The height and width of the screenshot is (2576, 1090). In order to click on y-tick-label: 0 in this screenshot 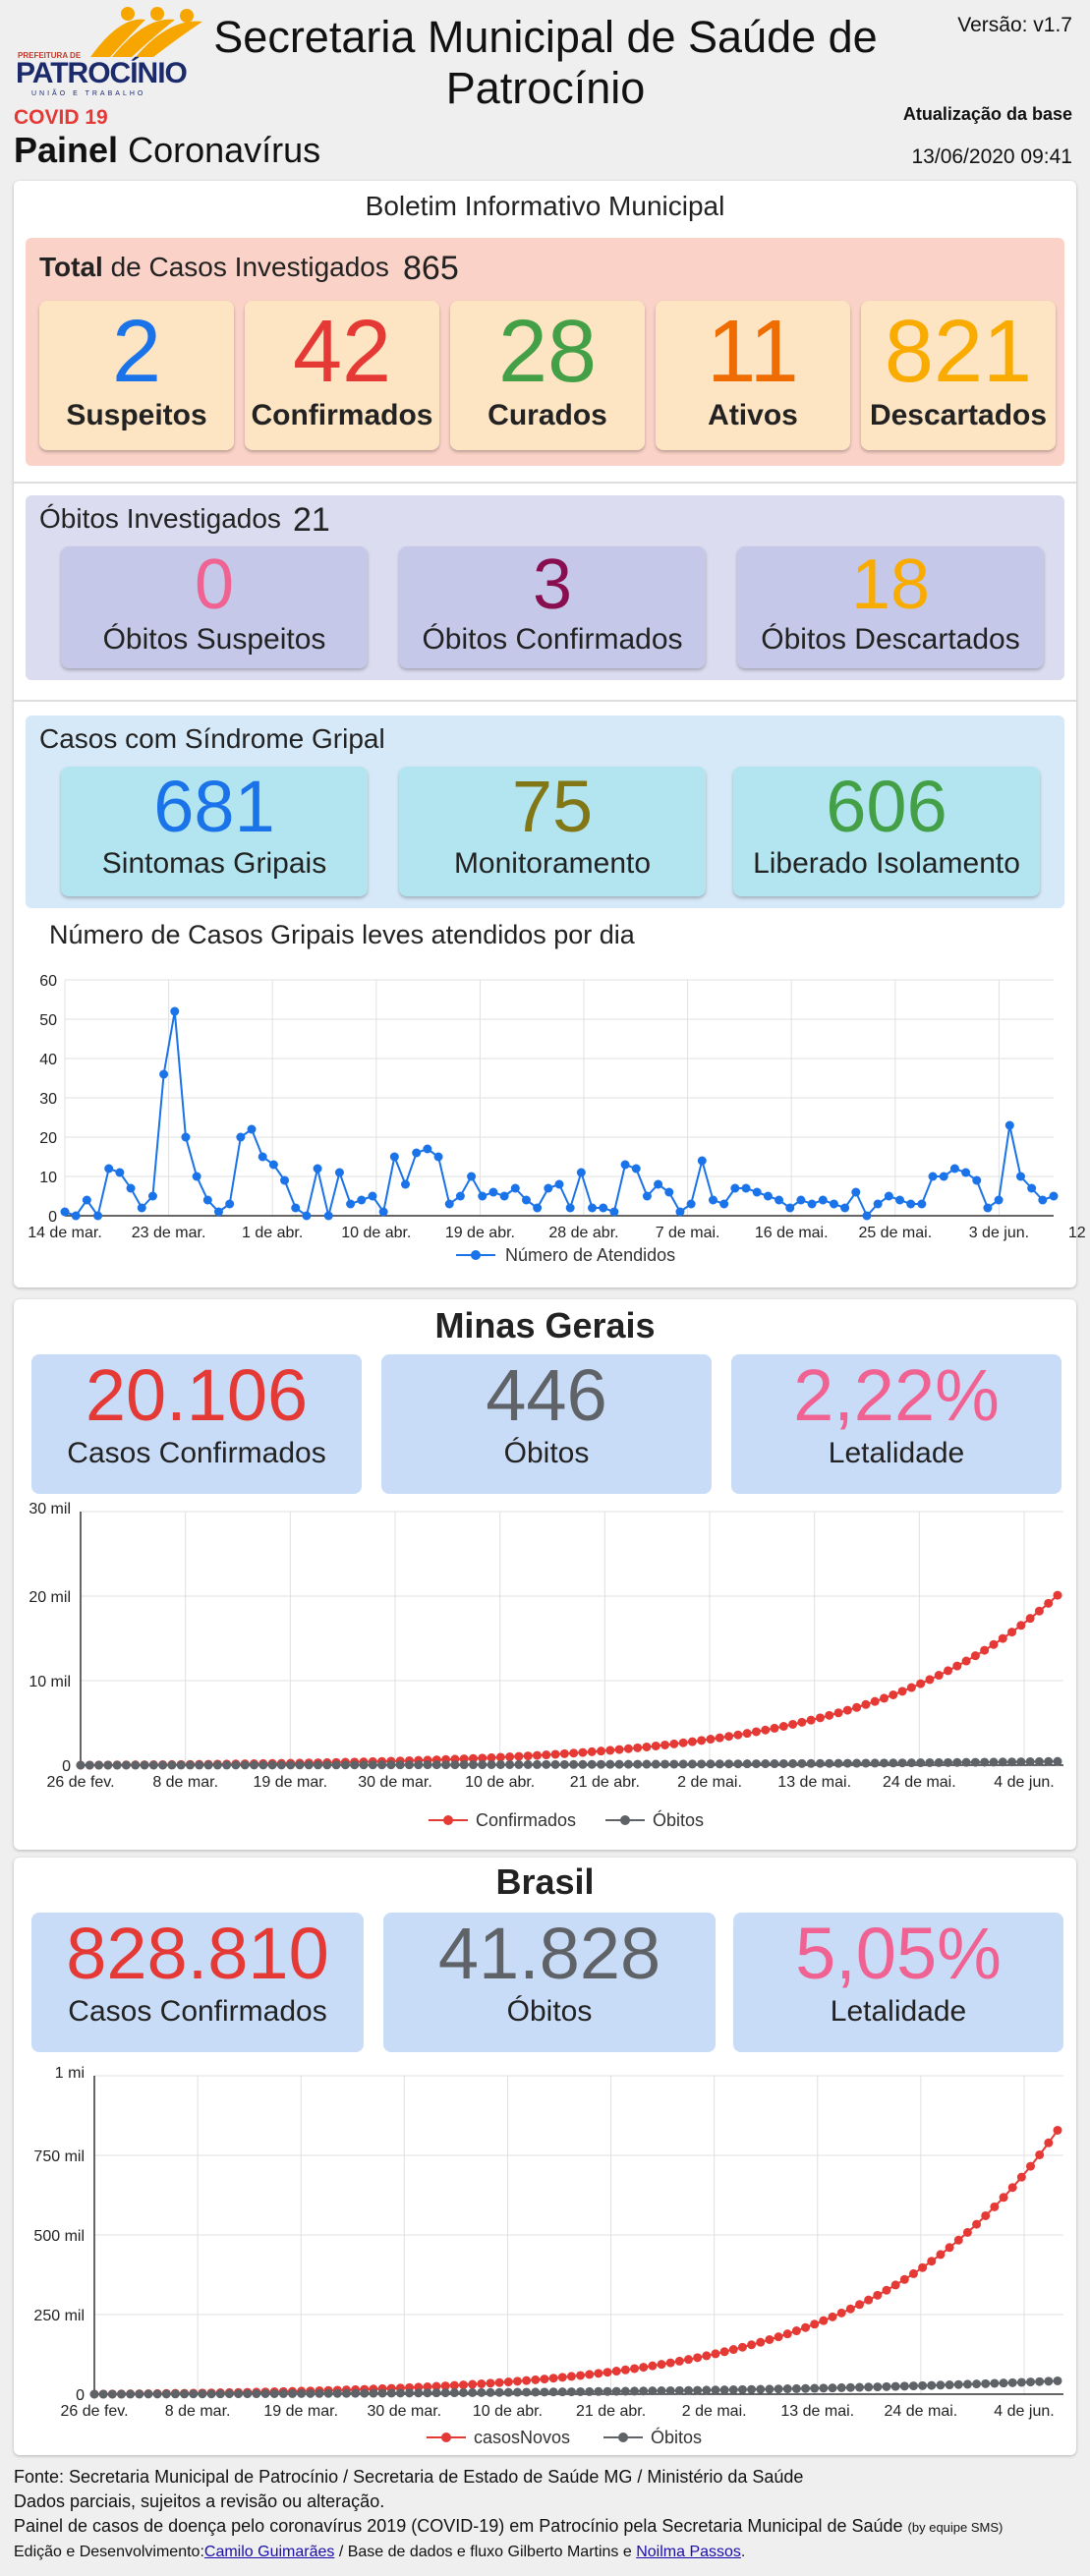, I will do `click(80, 2395)`.